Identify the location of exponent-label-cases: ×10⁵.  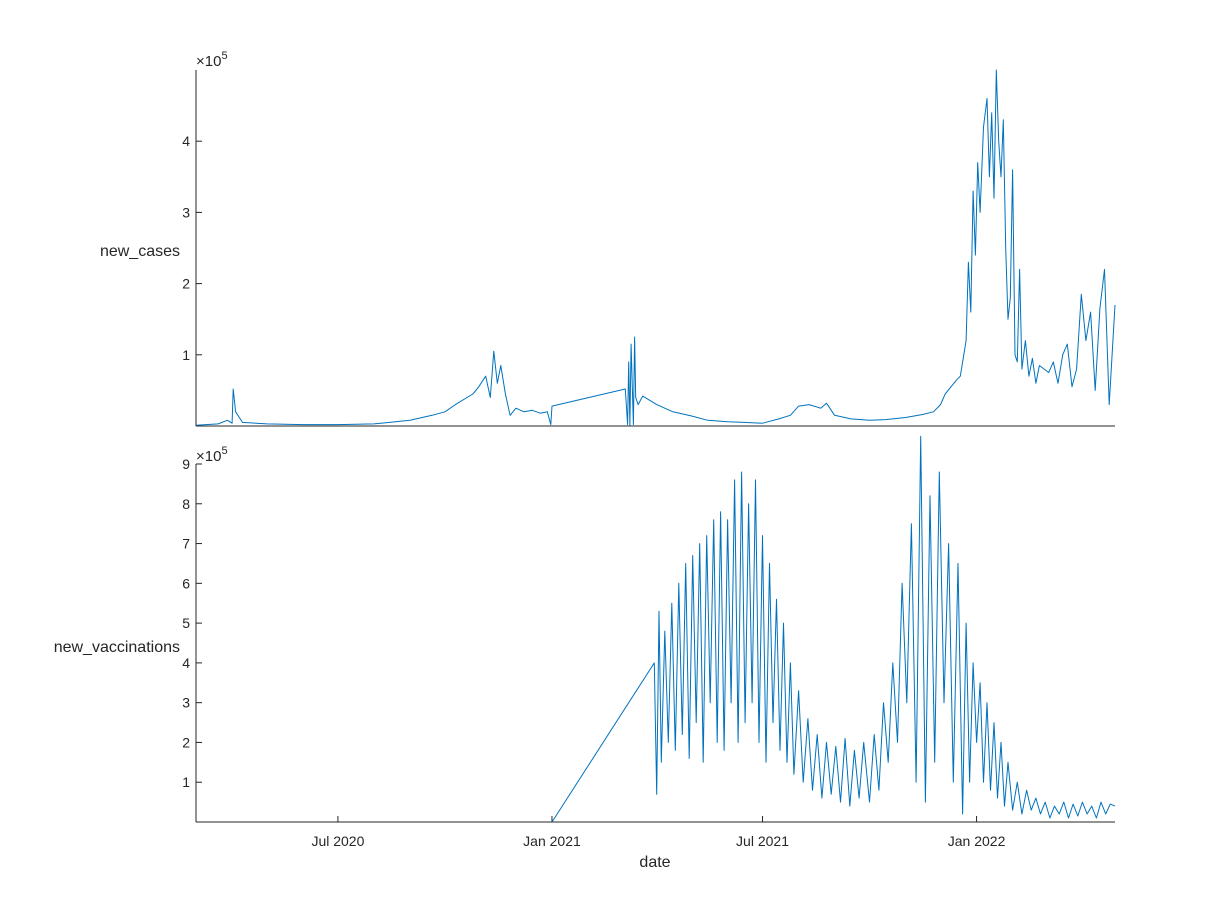
(212, 60).